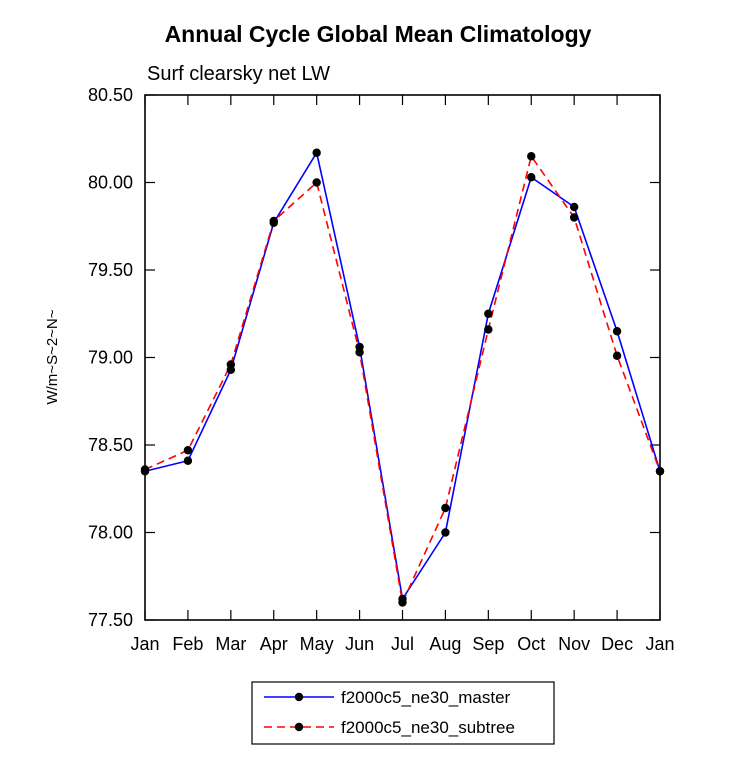 The width and height of the screenshot is (733, 761). What do you see at coordinates (110, 270) in the screenshot?
I see `y-tick-label: 79.50` at bounding box center [110, 270].